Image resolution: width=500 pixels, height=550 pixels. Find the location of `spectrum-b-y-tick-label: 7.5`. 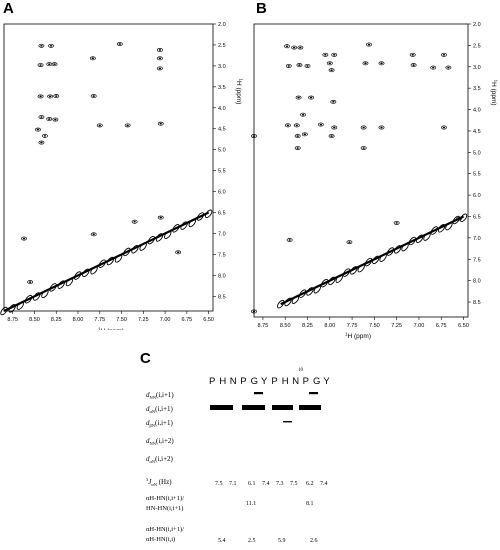

spectrum-b-y-tick-label: 7.5 is located at coordinates (477, 260).